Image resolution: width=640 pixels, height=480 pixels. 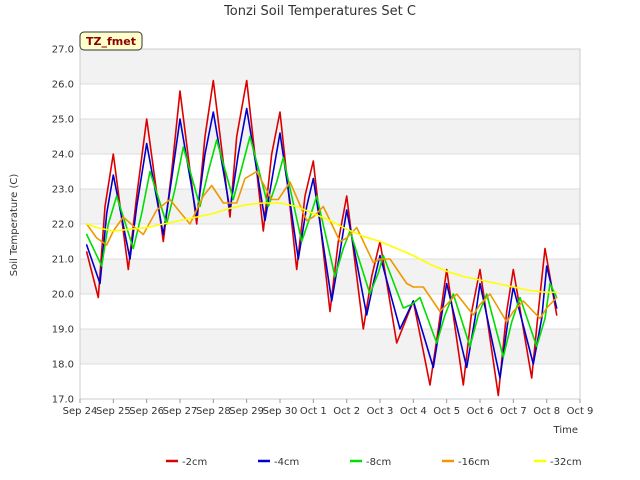 What do you see at coordinates (180, 411) in the screenshot?
I see `x-tick-label: Sep 27` at bounding box center [180, 411].